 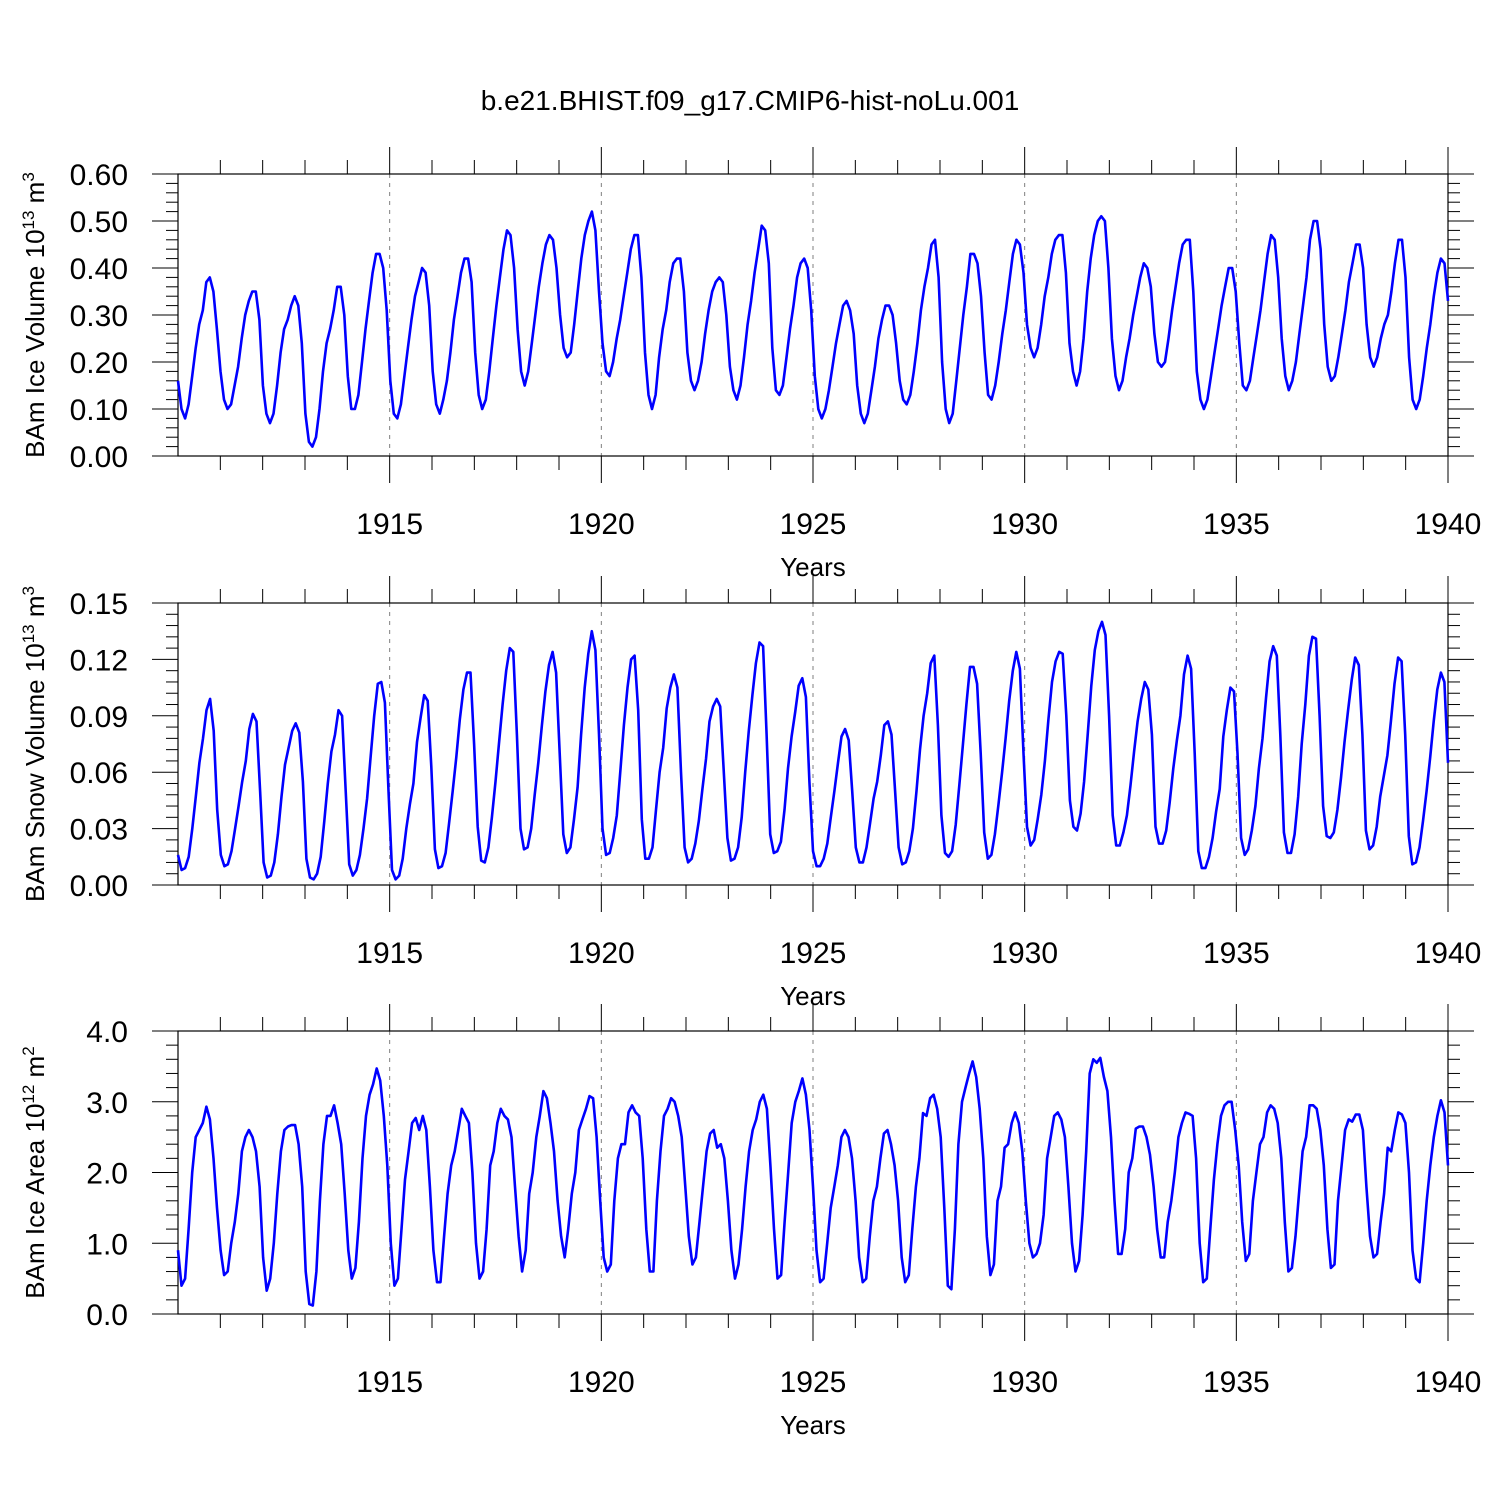 I want to click on y-tick-label: 0.40, so click(x=99, y=269).